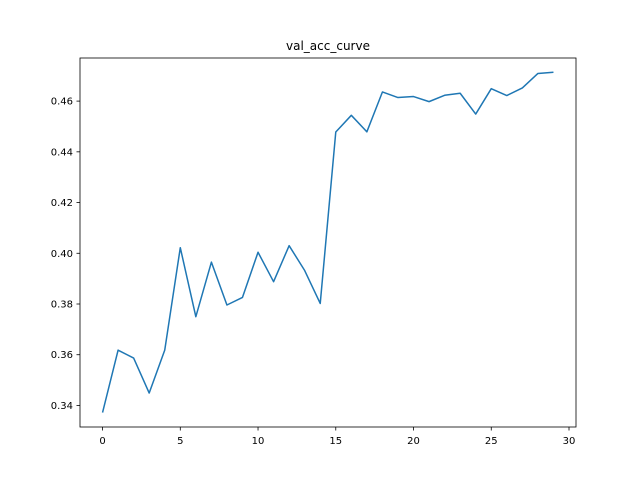  Describe the element at coordinates (62, 152) in the screenshot. I see `y-tick-label: 0.44` at that location.